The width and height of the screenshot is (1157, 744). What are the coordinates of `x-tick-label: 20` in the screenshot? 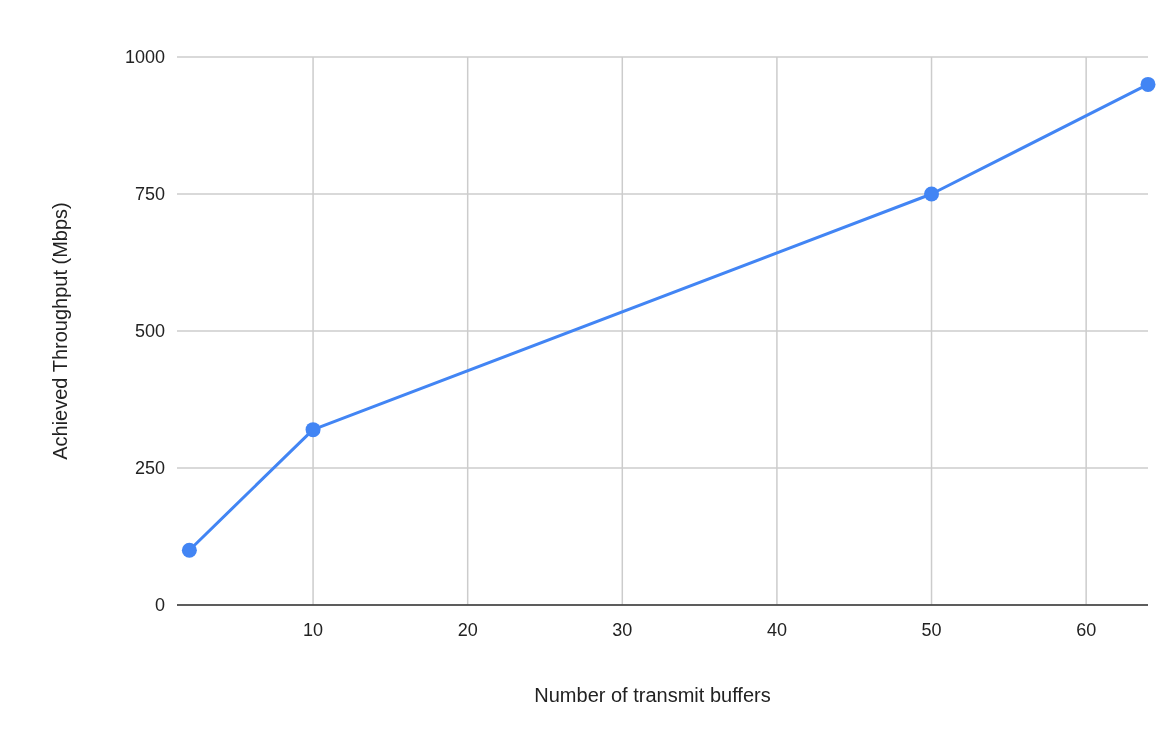 It's located at (467, 630).